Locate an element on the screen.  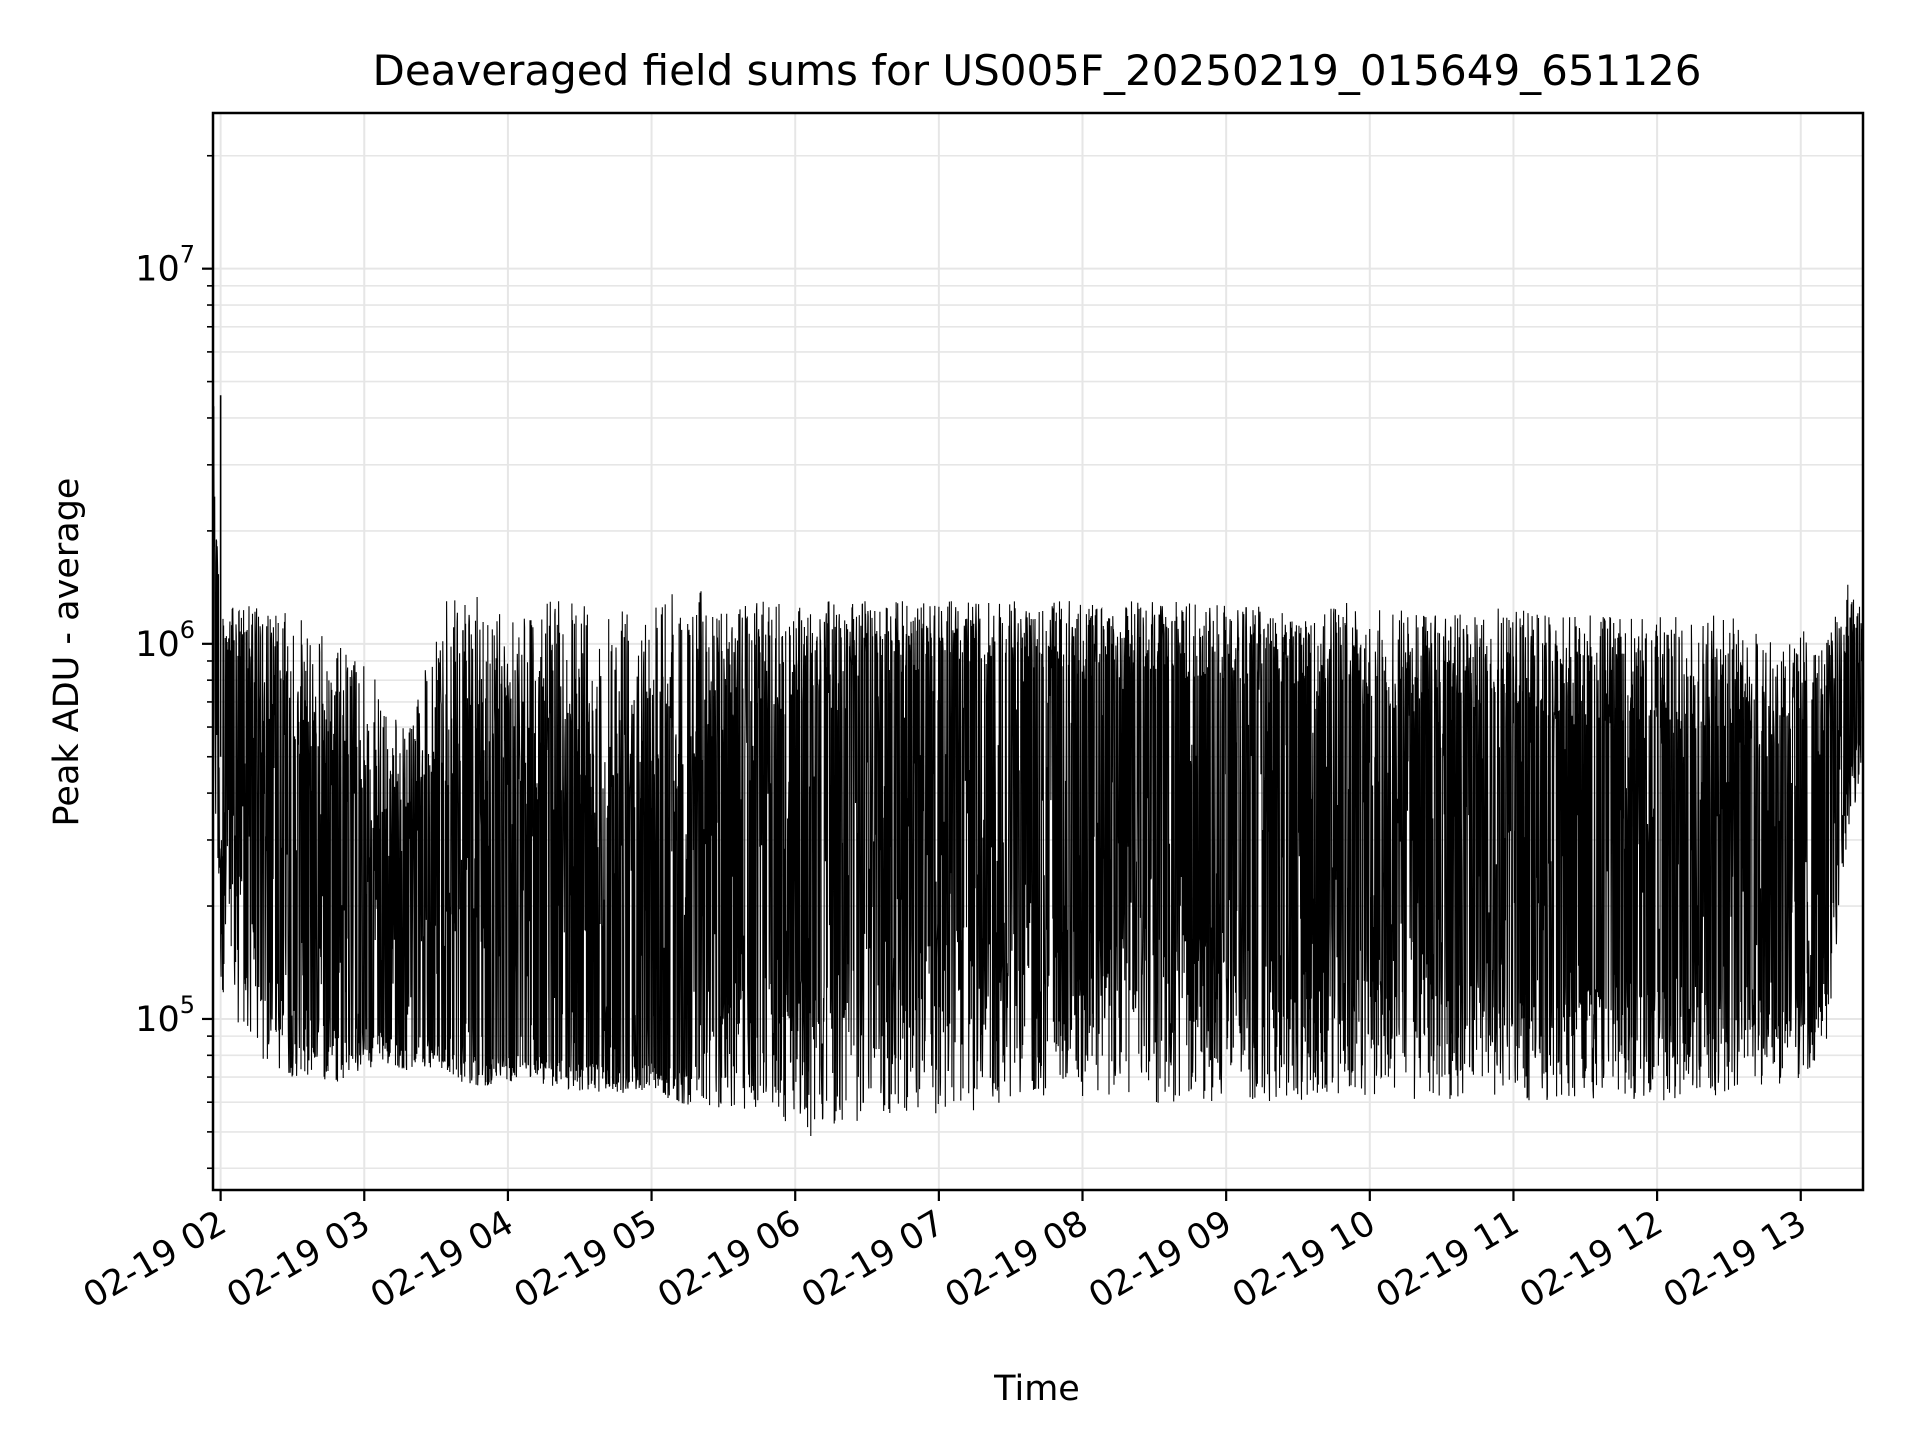
y-tick-exponent: 5 is located at coordinates (187, 1005).